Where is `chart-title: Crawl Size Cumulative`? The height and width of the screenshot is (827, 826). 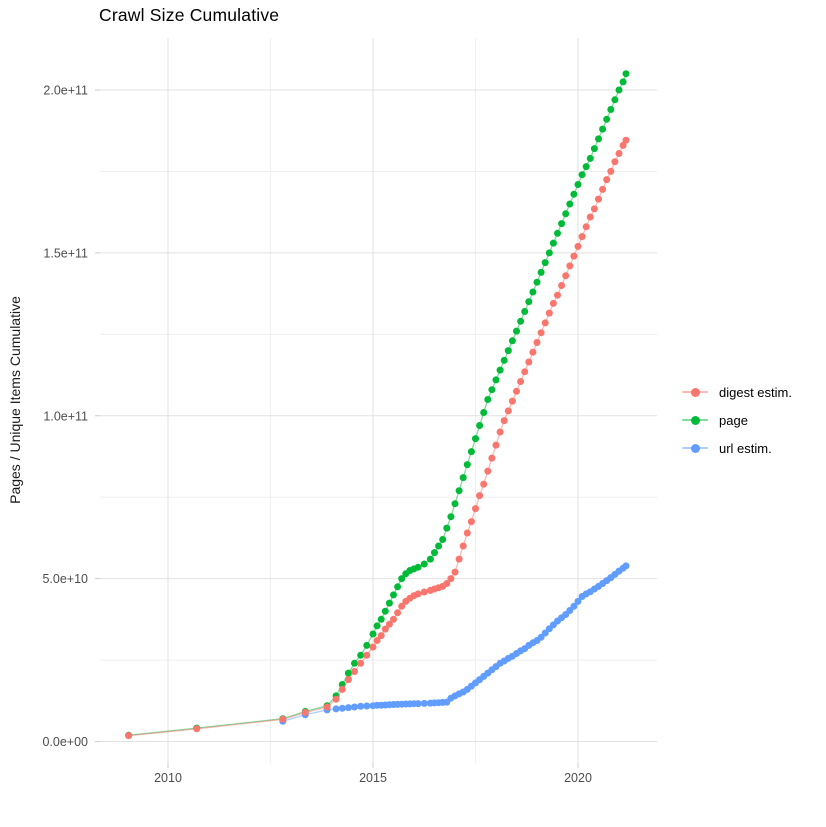 chart-title: Crawl Size Cumulative is located at coordinates (189, 15).